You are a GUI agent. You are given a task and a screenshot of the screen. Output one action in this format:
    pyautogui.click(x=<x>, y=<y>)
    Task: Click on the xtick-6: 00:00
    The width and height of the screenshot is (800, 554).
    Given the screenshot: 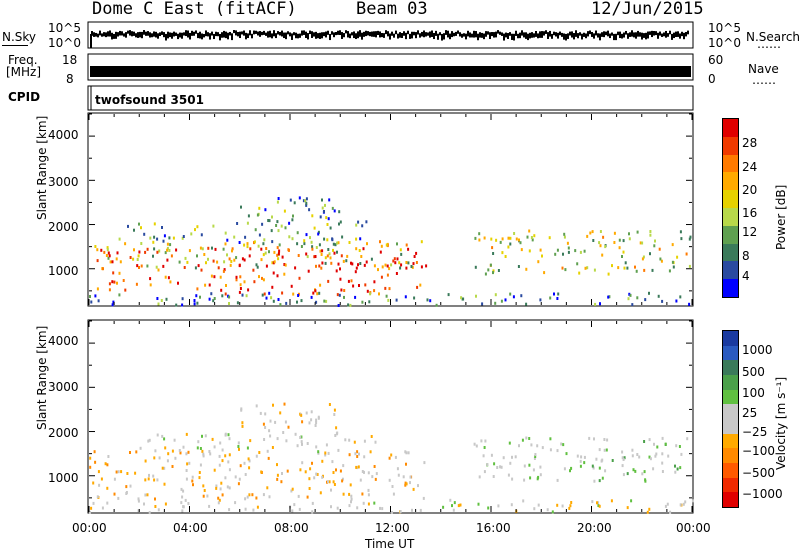 What is the action you would take?
    pyautogui.click(x=693, y=528)
    